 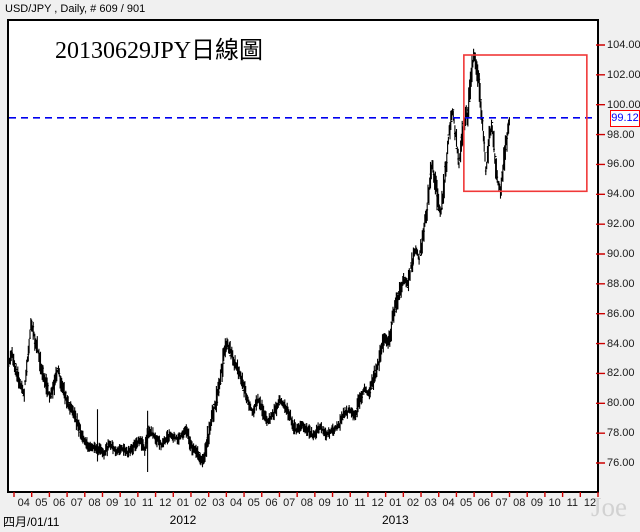 What do you see at coordinates (621, 224) in the screenshot?
I see `price-axis-label: 92.00` at bounding box center [621, 224].